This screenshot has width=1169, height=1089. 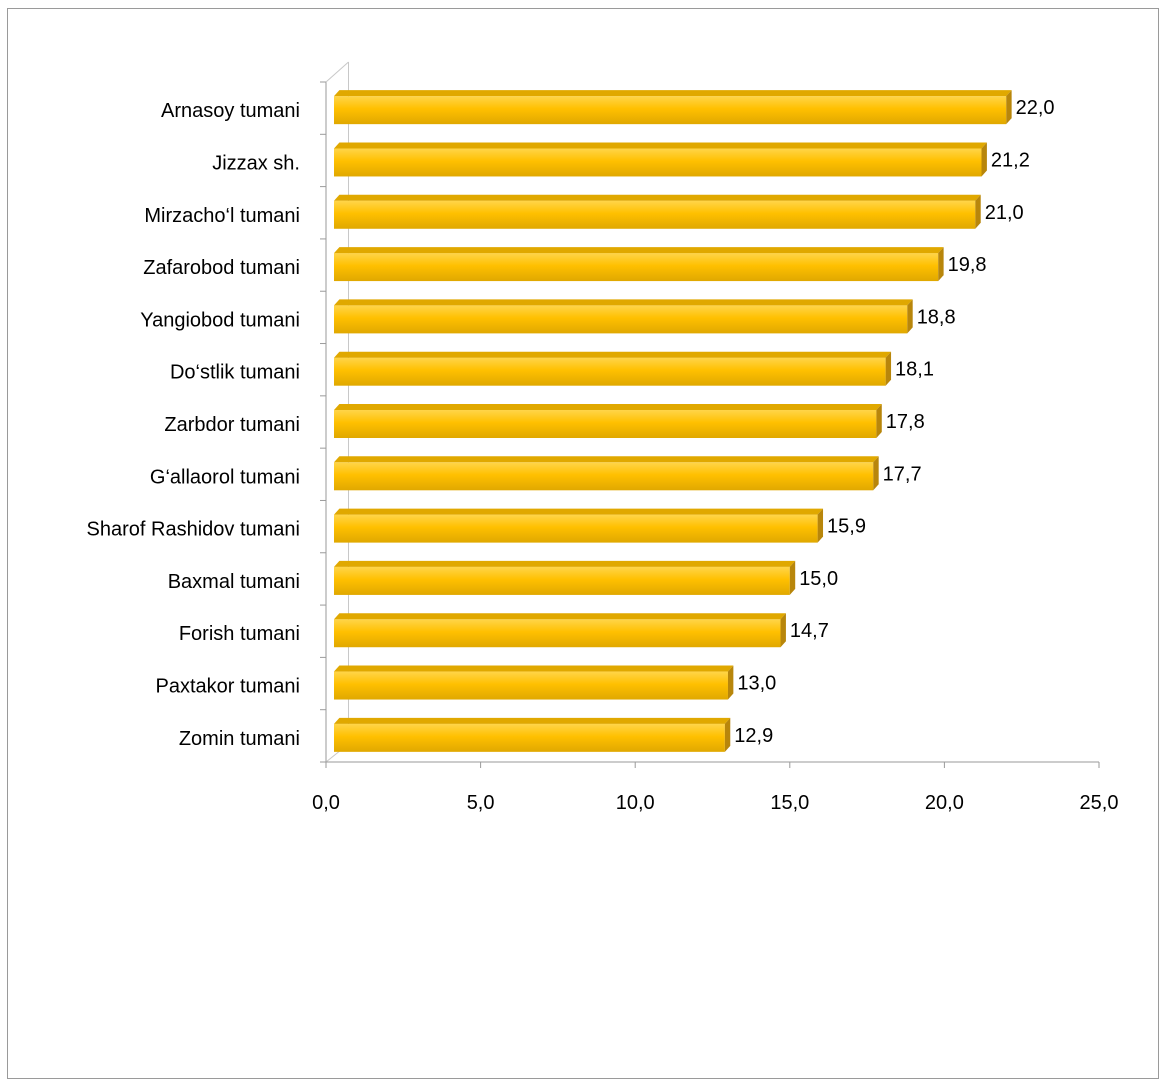 What do you see at coordinates (902, 474) in the screenshot?
I see `data-label: 17,7` at bounding box center [902, 474].